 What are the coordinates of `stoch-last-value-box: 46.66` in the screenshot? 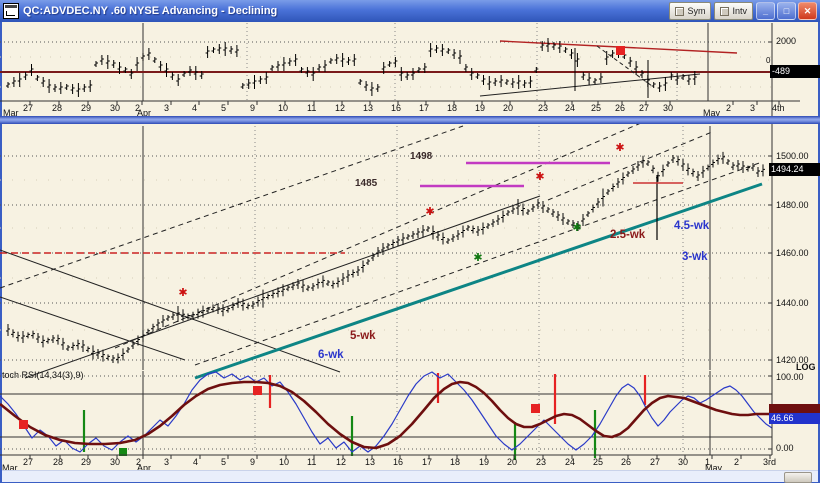 It's located at (794, 418).